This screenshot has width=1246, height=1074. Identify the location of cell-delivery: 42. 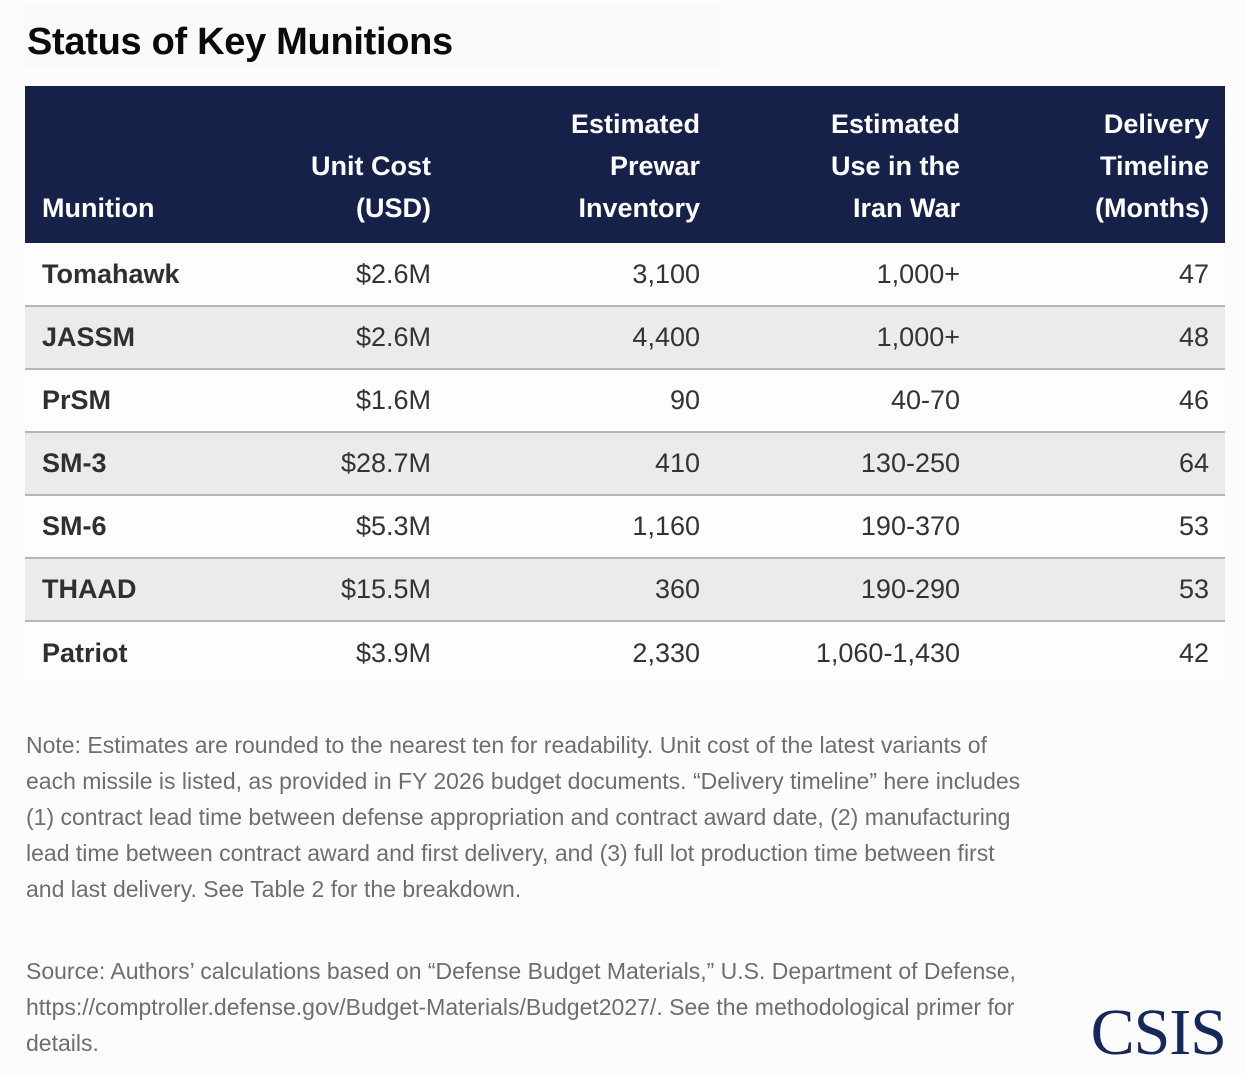
(1193, 652).